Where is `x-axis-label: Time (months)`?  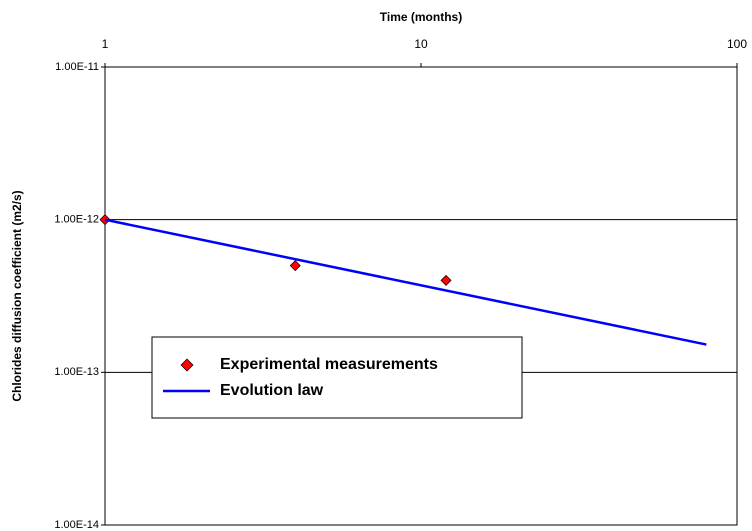 x-axis-label: Time (months) is located at coordinates (421, 17).